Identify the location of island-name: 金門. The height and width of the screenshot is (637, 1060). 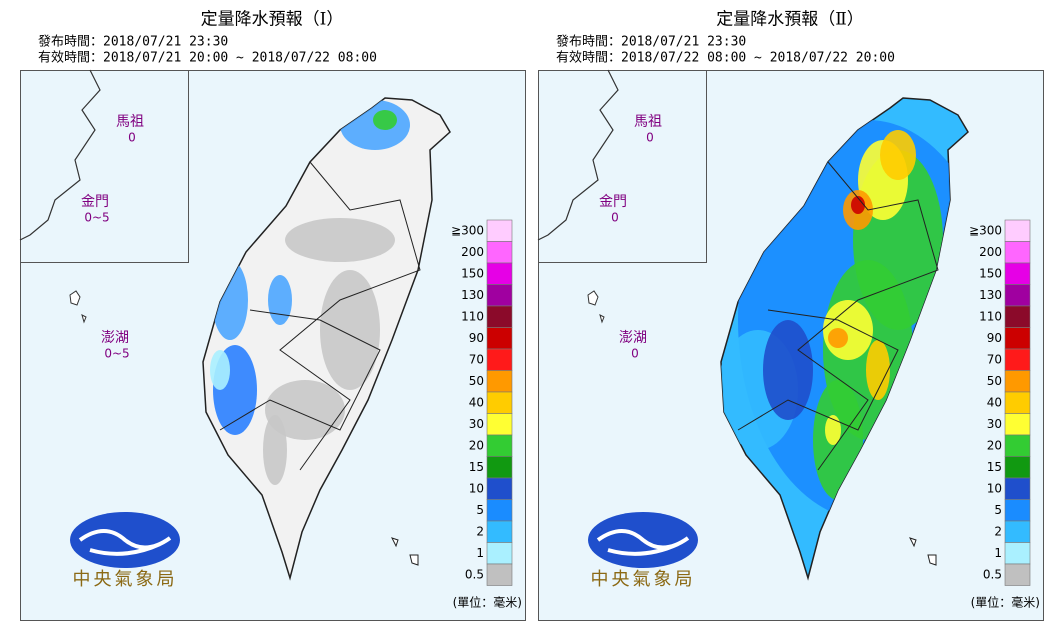
(613, 202).